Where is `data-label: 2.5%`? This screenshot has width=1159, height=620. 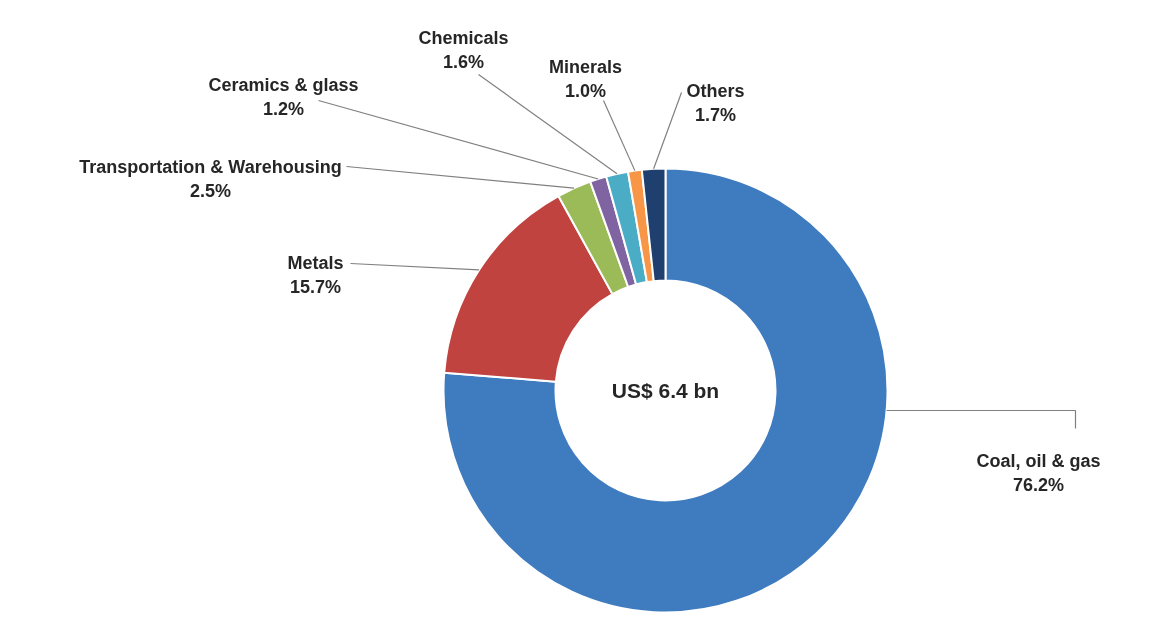
data-label: 2.5% is located at coordinates (210, 190).